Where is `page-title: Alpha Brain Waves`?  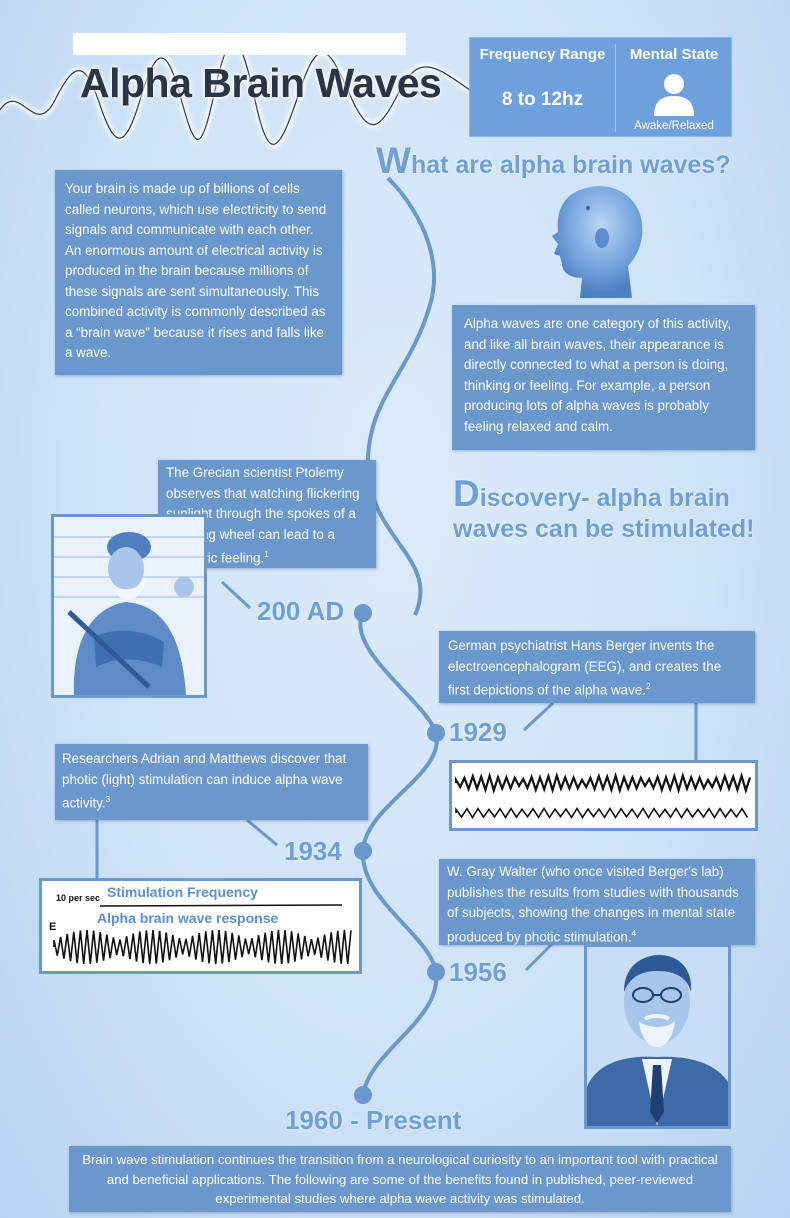
page-title: Alpha Brain Waves is located at coordinates (261, 83).